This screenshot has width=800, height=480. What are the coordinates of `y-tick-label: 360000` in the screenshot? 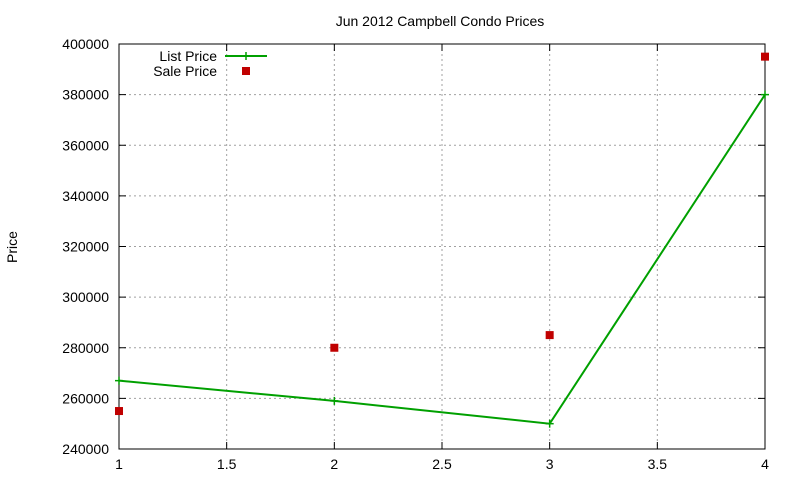 It's located at (85, 145).